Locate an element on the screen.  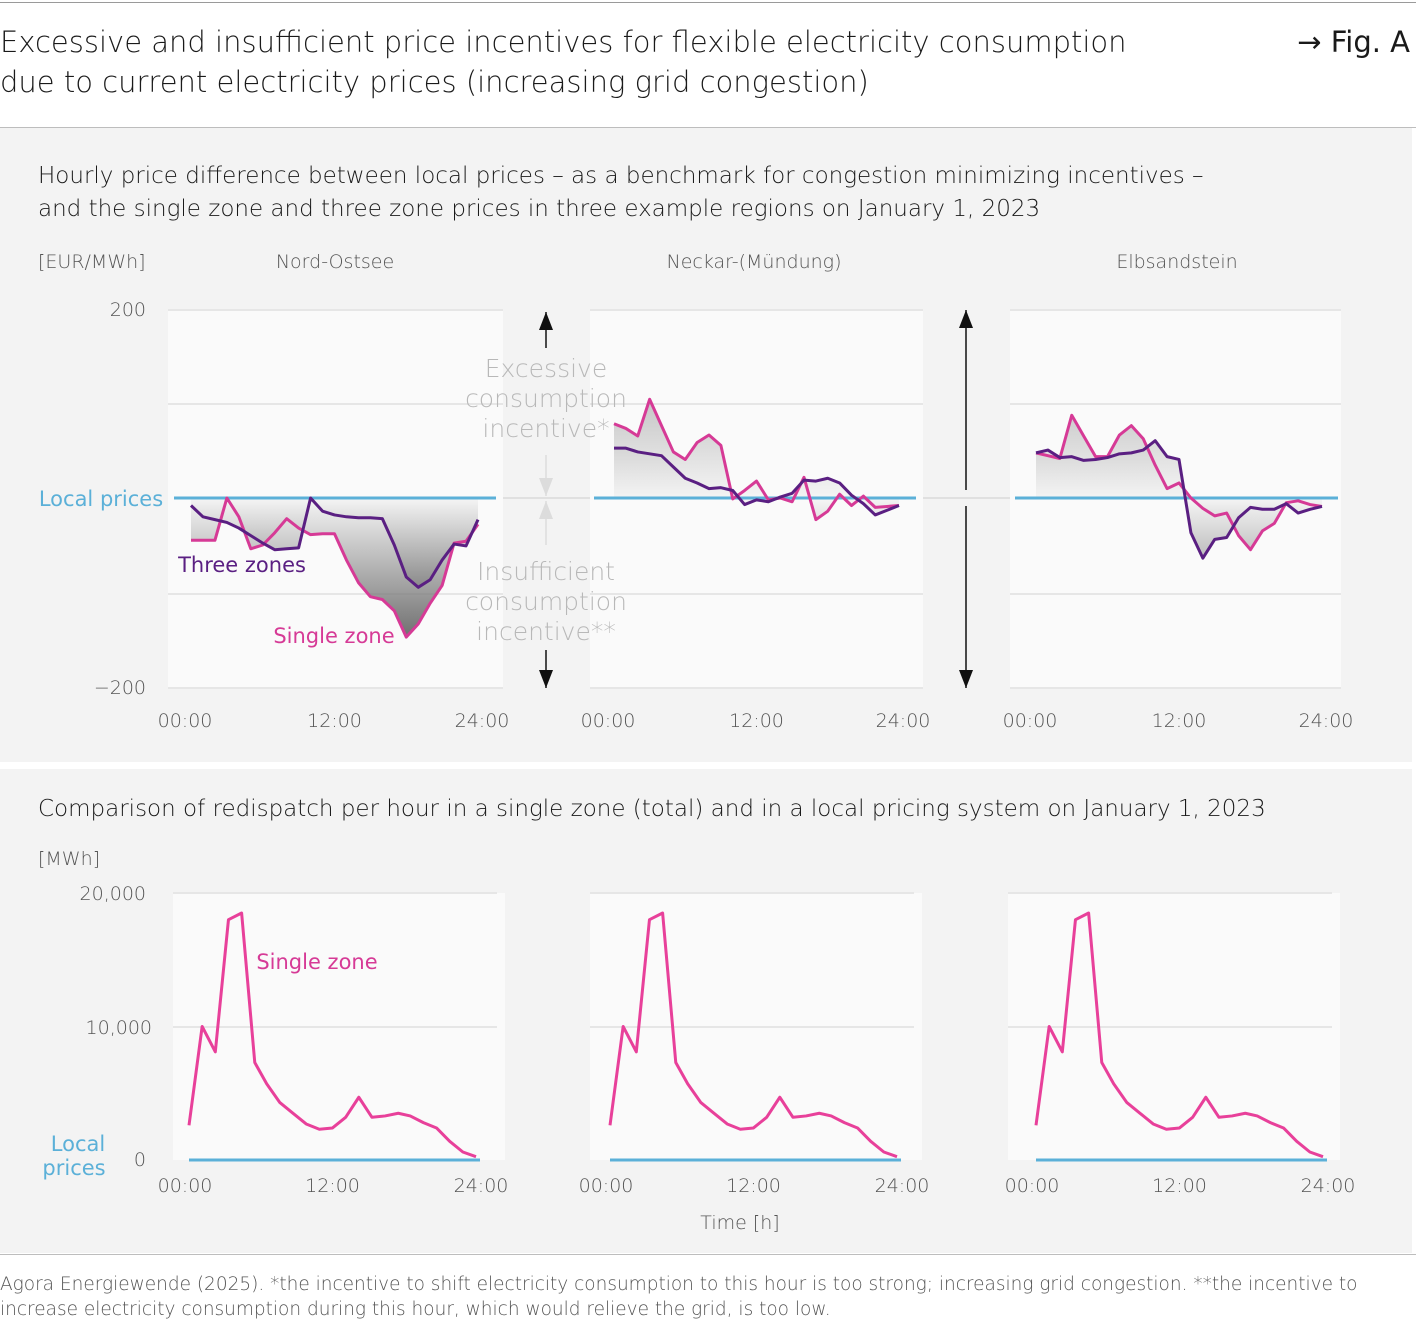
small-down-arrow-icon-head is located at coordinates (546, 487).